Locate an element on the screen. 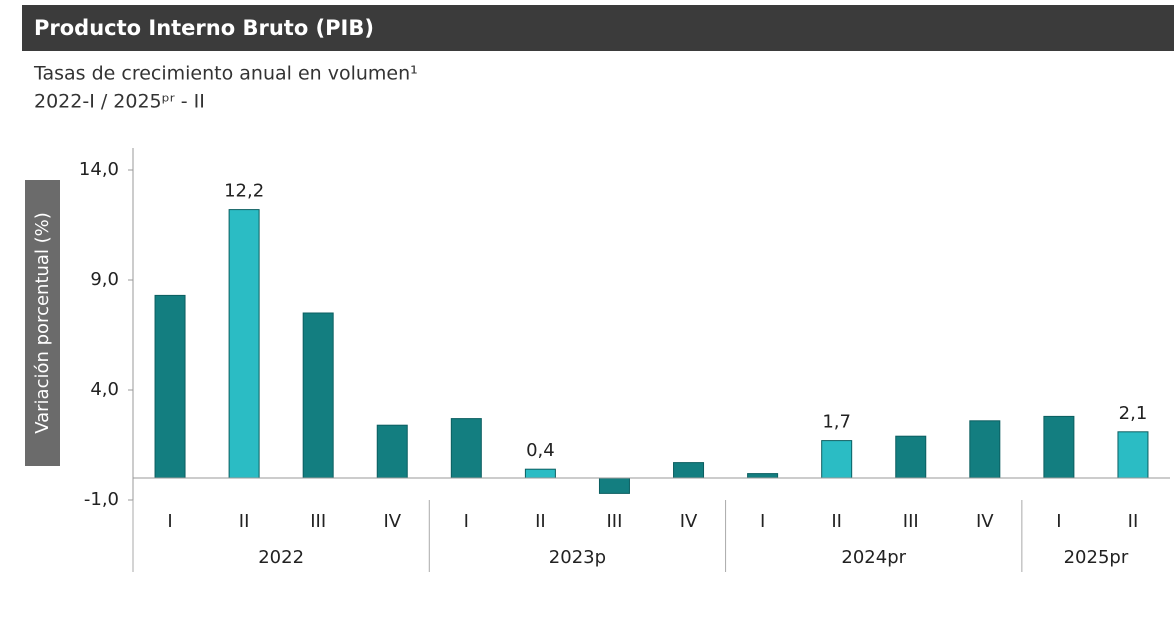 Image resolution: width=1174 pixels, height=634 pixels. y-tick-label: 14,0 is located at coordinates (99, 169).